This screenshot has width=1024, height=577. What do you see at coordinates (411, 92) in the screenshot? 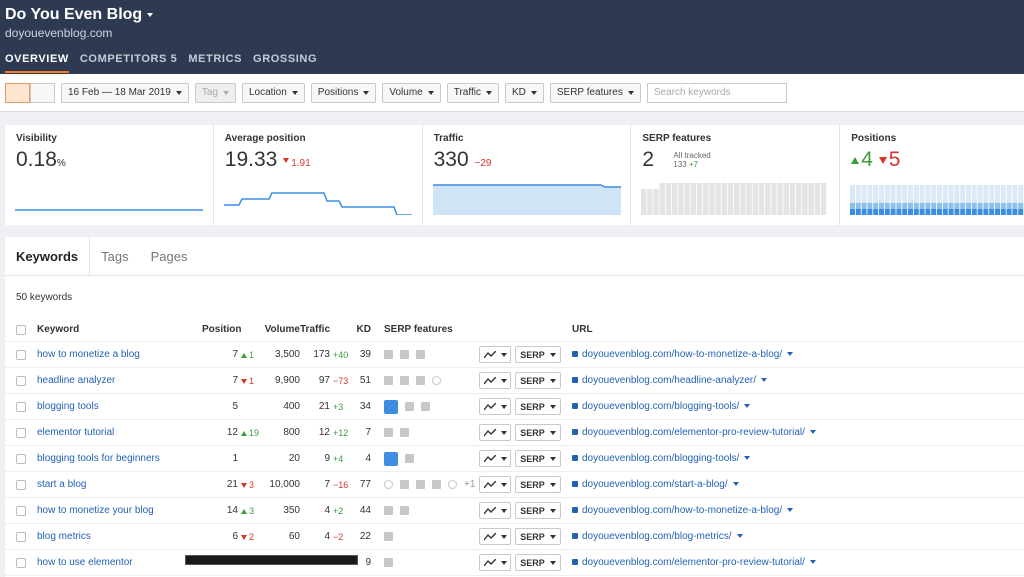
I see `filter-button: Volume` at bounding box center [411, 92].